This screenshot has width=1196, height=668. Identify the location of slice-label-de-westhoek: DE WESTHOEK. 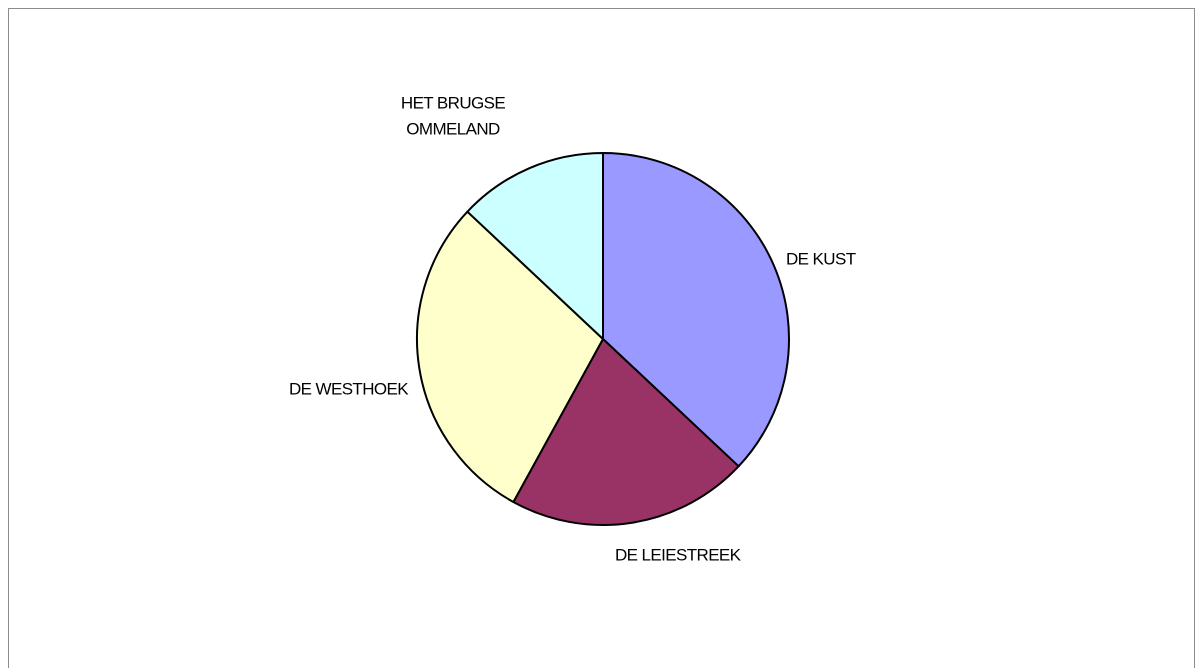
(349, 388).